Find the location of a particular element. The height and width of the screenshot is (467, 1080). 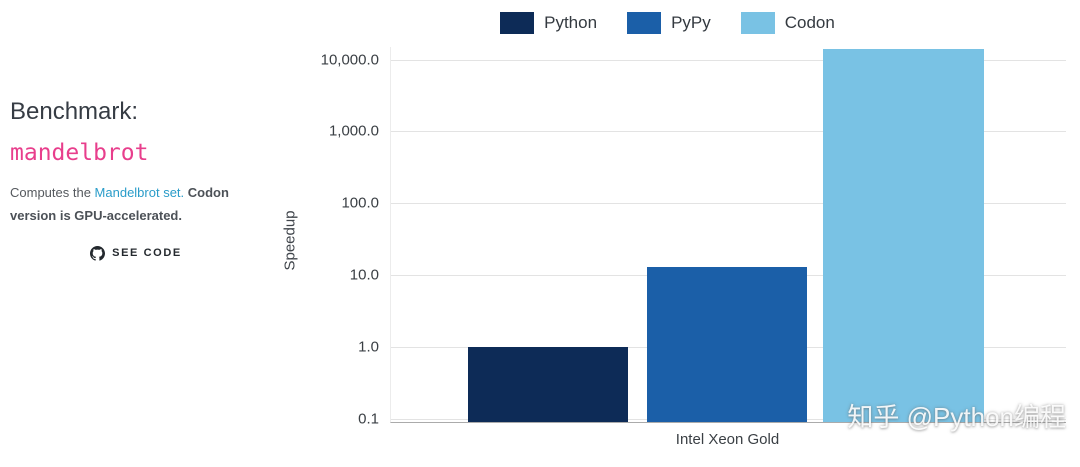

see-code-row: SEE CODE is located at coordinates (136, 255).